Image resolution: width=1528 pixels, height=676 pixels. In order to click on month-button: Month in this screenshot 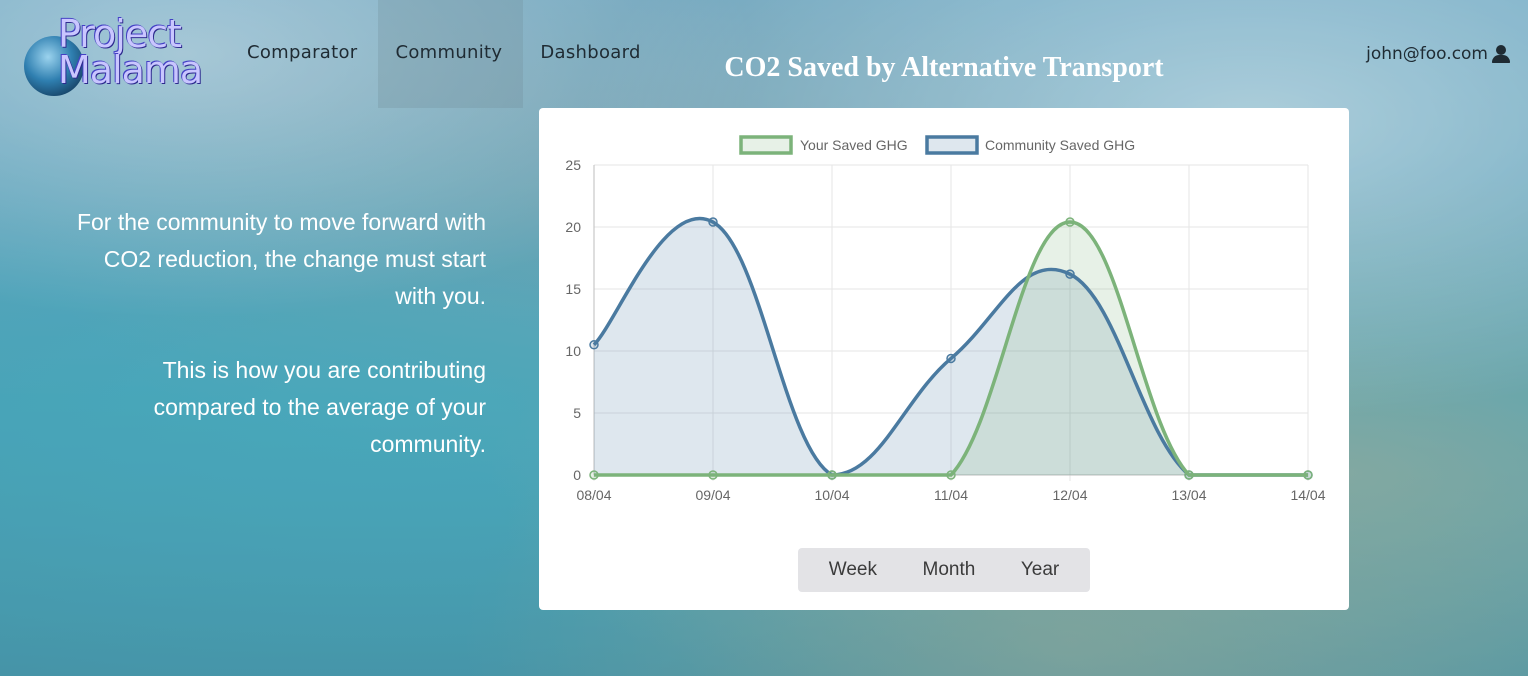, I will do `click(949, 569)`.